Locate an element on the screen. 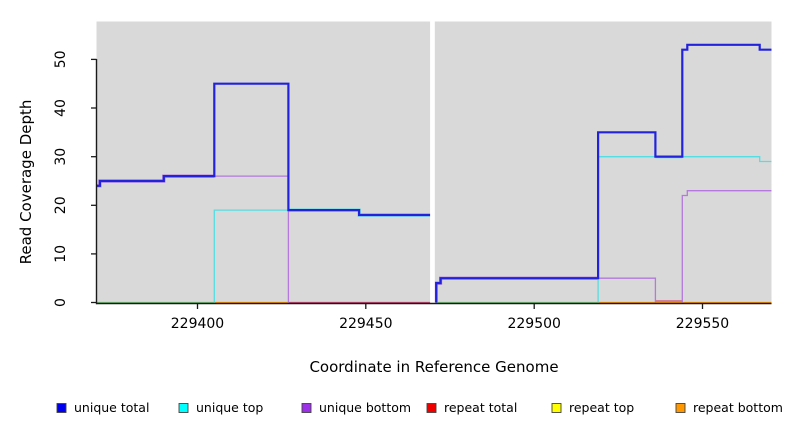 This screenshot has width=792, height=432. legend-item-repeat-total: repeat total is located at coordinates (471, 407).